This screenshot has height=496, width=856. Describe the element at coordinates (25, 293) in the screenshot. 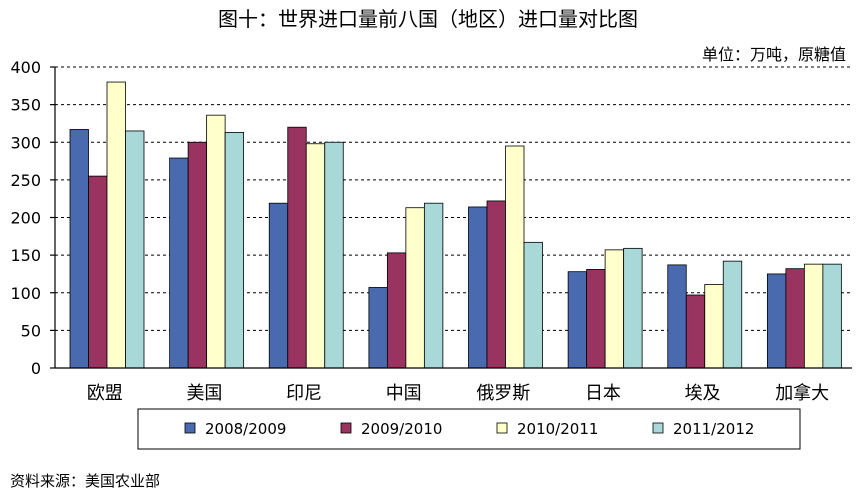

I see `y-tick-label: 100` at that location.